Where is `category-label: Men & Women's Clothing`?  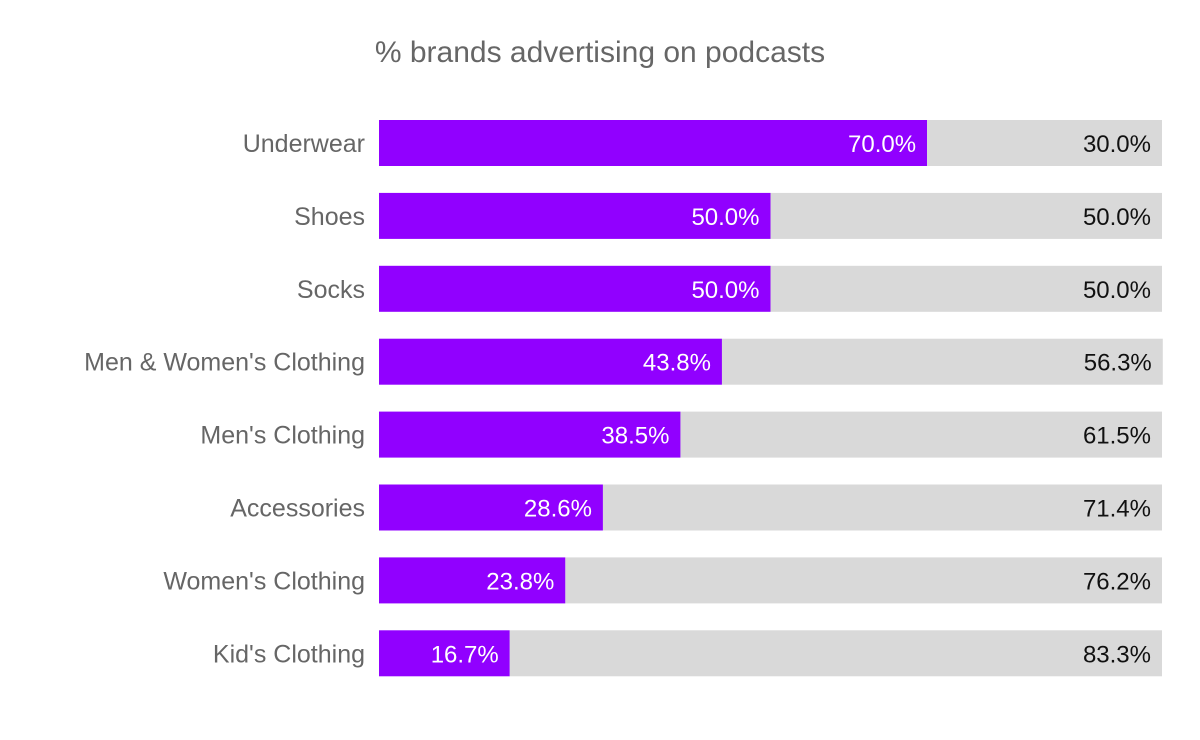 category-label: Men & Women's Clothing is located at coordinates (224, 363).